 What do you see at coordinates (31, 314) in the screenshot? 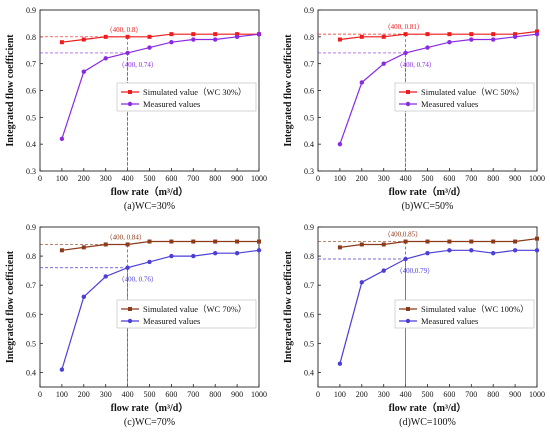
I see `y-tick-label: 0.6` at bounding box center [31, 314].